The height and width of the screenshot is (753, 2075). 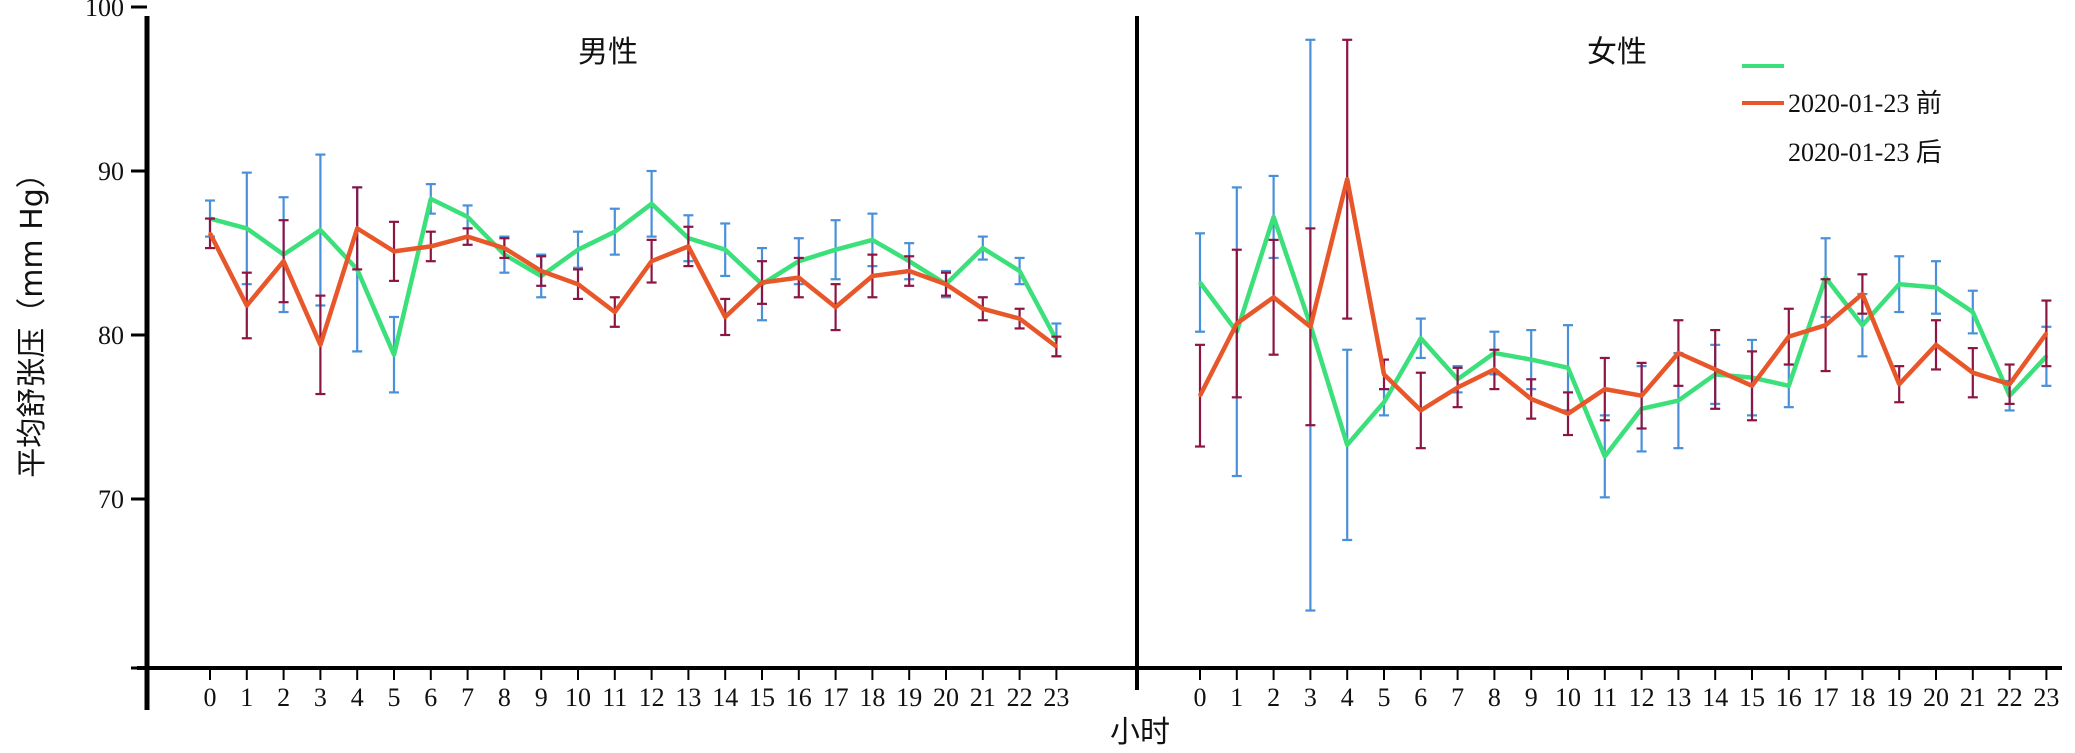 I want to click on x-tick-label: 23, so click(x=1056, y=697).